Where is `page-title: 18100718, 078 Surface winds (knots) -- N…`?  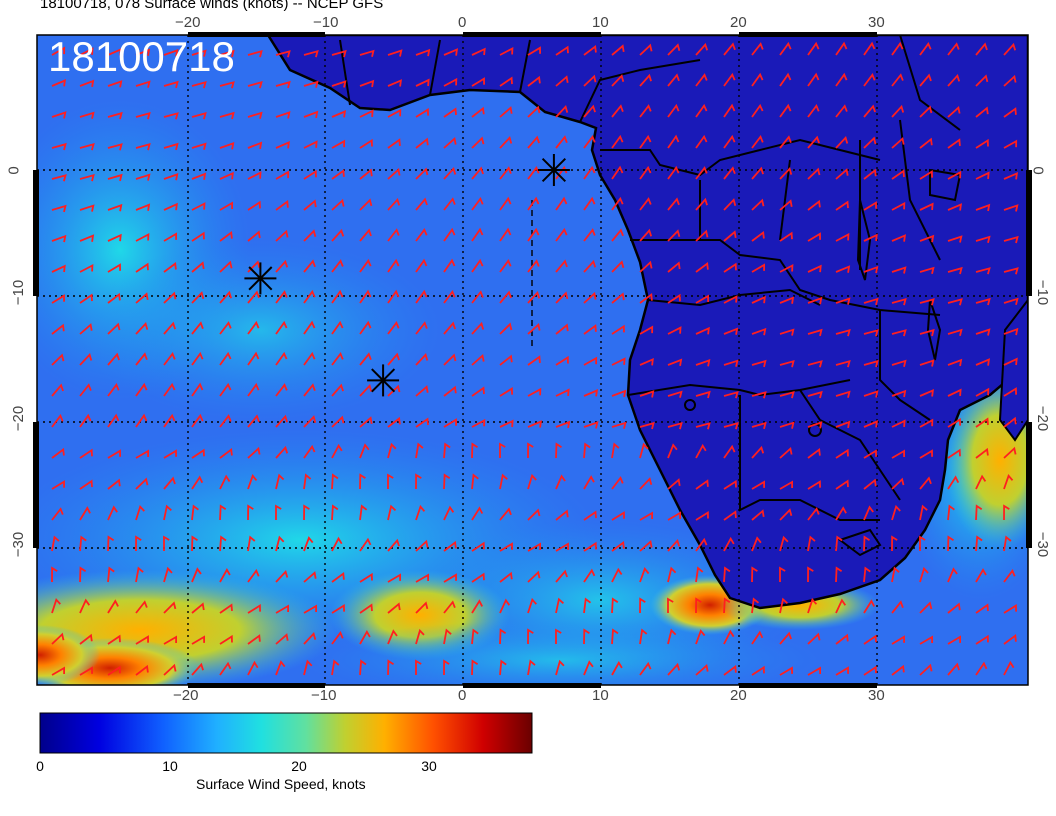
page-title: 18100718, 078 Surface winds (knots) -- N… is located at coordinates (212, 6).